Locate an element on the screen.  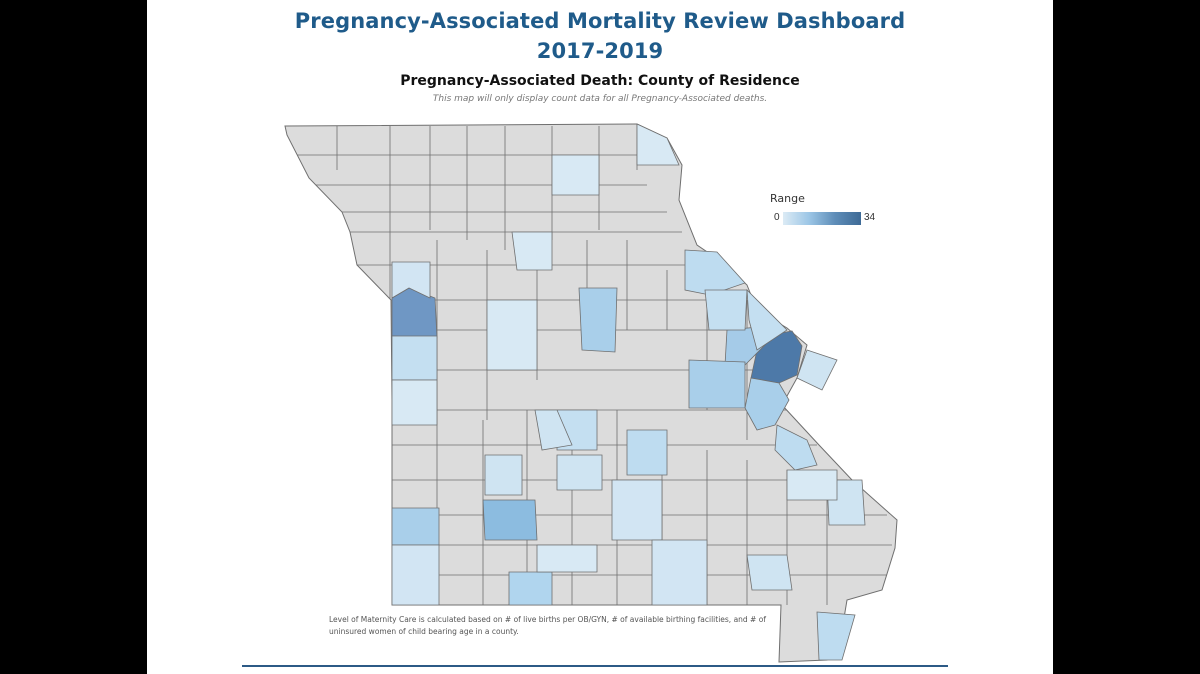
legend-min-label: 0 is located at coordinates (777, 217).